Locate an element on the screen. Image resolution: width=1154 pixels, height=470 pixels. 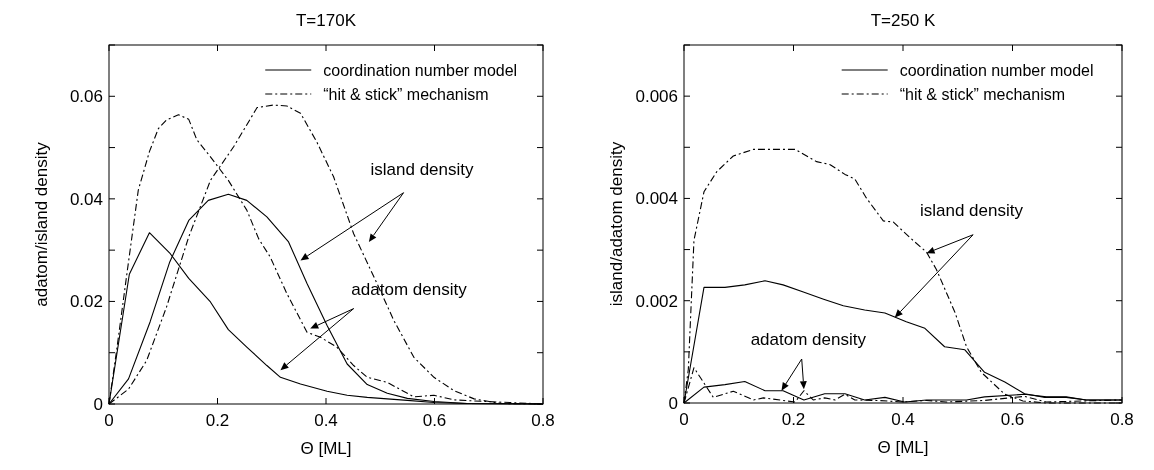
y-tick-label: 0.04 is located at coordinates (86, 199).